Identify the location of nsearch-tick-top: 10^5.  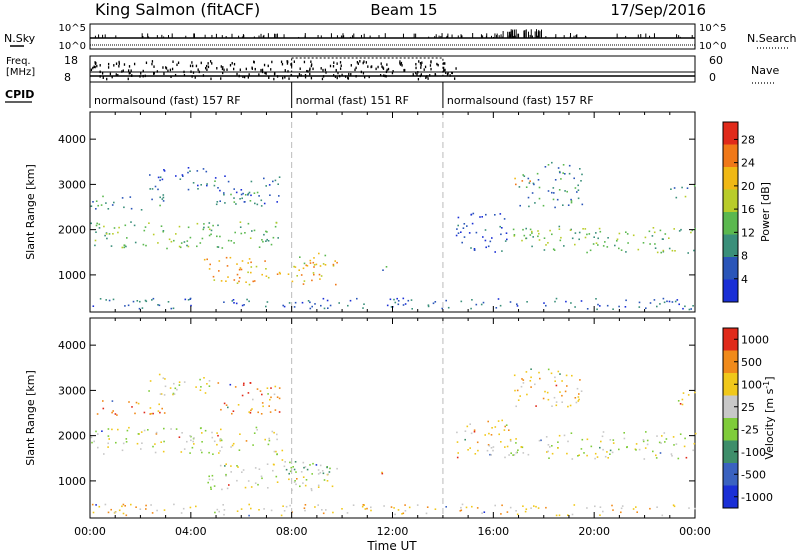
(712, 28).